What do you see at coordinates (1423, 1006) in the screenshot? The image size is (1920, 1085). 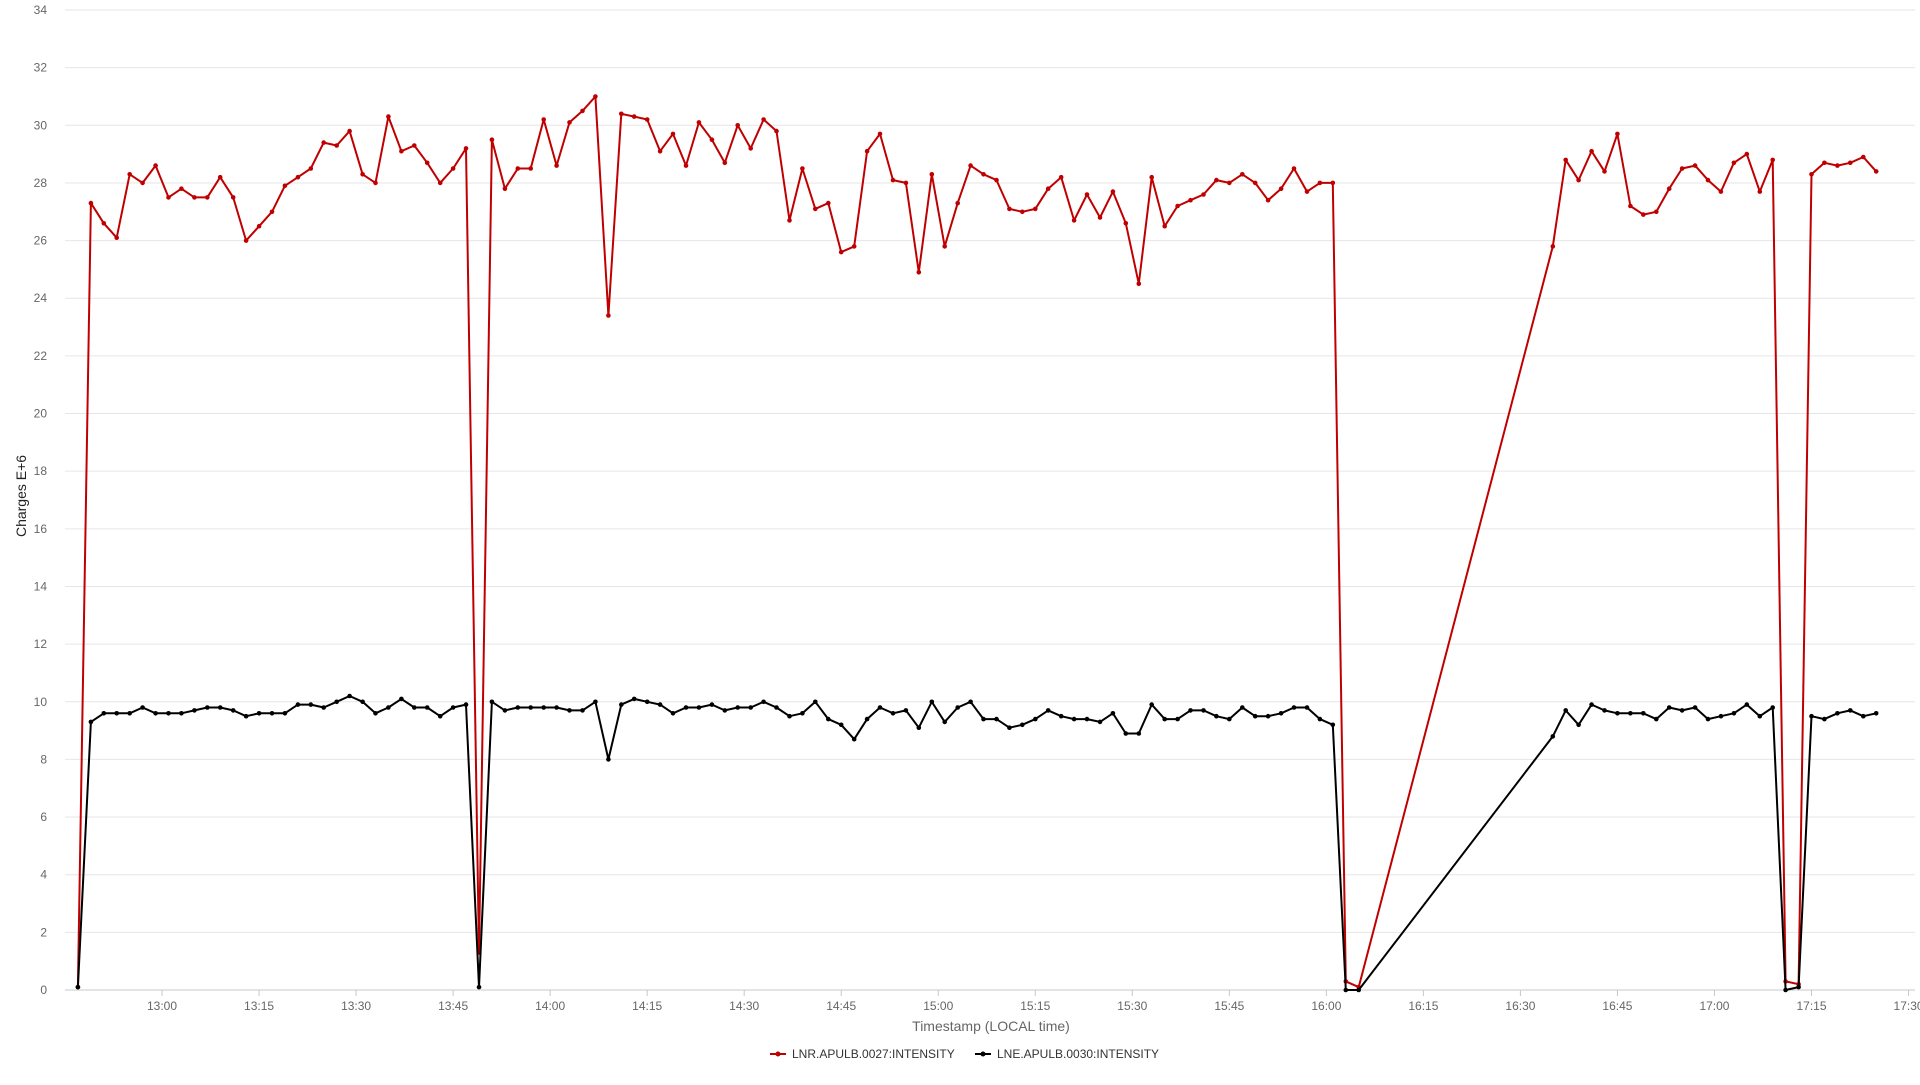 I see `x-tick-label: 16:15` at bounding box center [1423, 1006].